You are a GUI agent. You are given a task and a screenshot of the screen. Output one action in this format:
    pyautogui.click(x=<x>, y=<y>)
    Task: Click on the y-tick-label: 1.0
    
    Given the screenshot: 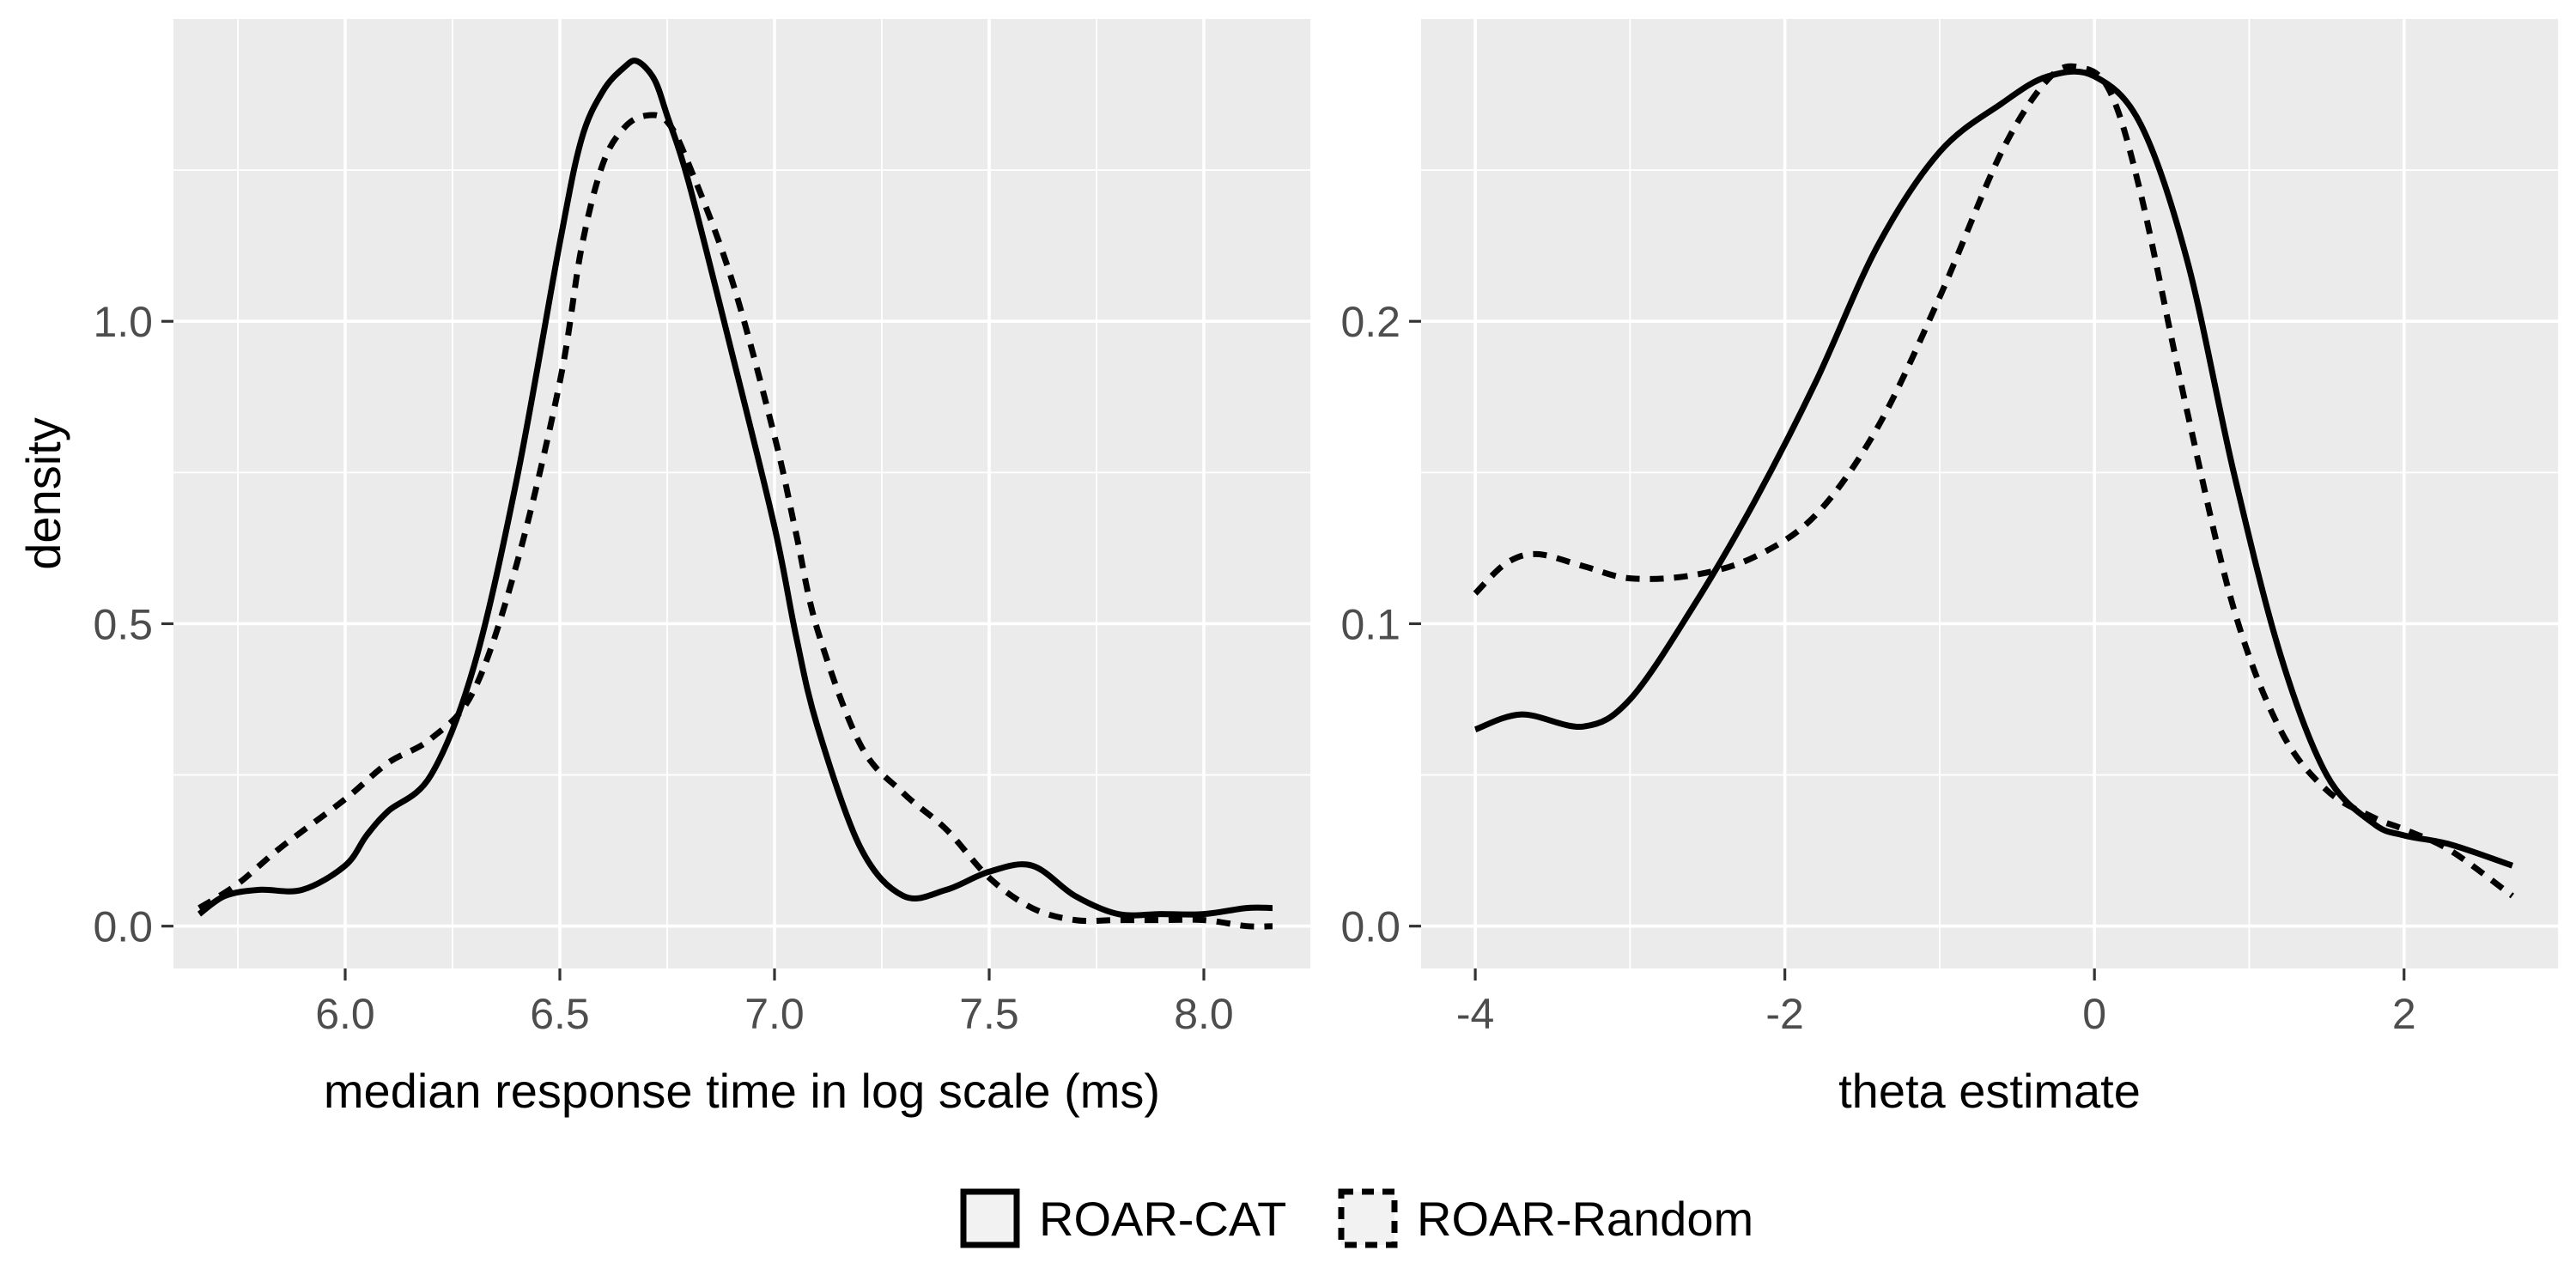 What is the action you would take?
    pyautogui.click(x=123, y=322)
    